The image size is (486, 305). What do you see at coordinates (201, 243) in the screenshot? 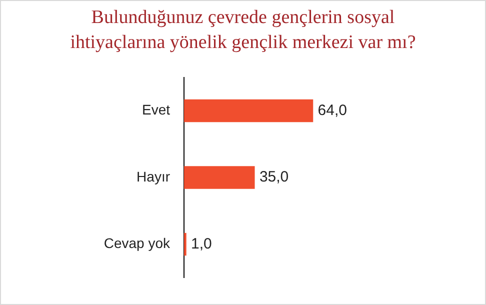
I see `data-label: 1,0` at bounding box center [201, 243].